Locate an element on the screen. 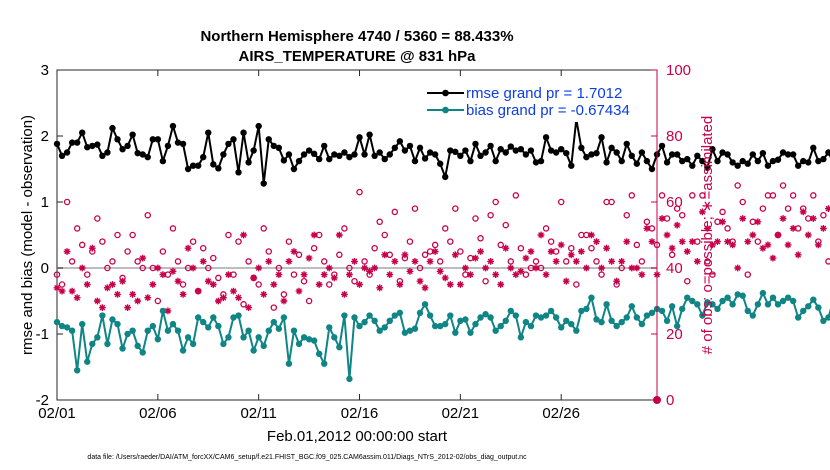 Image resolution: width=830 pixels, height=470 pixels. legend-box is located at coordinates (538, 100).